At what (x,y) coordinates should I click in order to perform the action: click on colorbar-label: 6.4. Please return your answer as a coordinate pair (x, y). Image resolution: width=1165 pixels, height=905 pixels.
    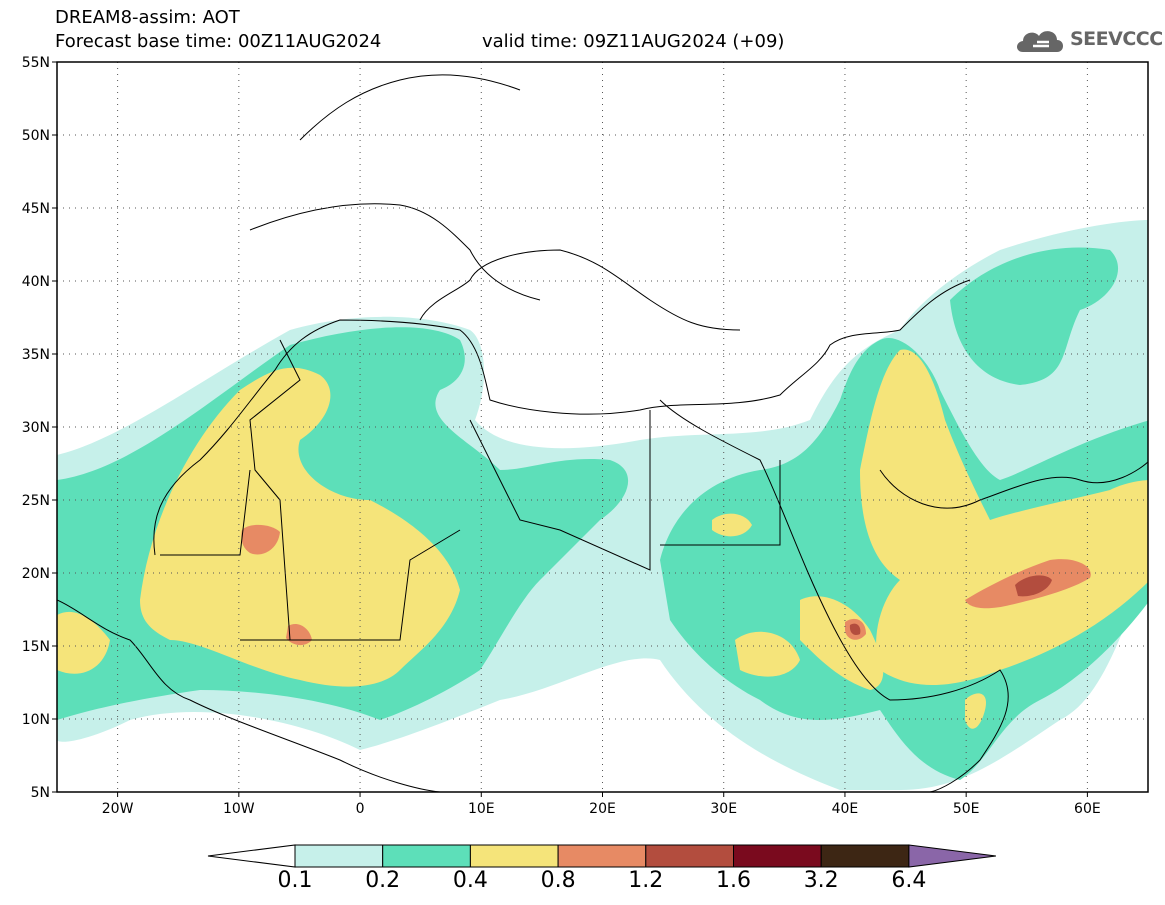
    Looking at the image, I should click on (909, 880).